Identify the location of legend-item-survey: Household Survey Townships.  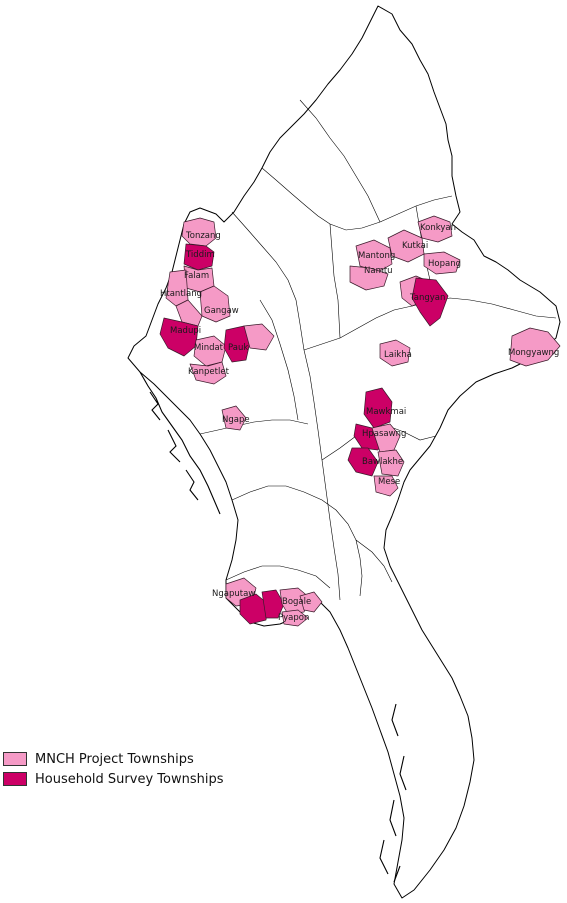
(123, 779).